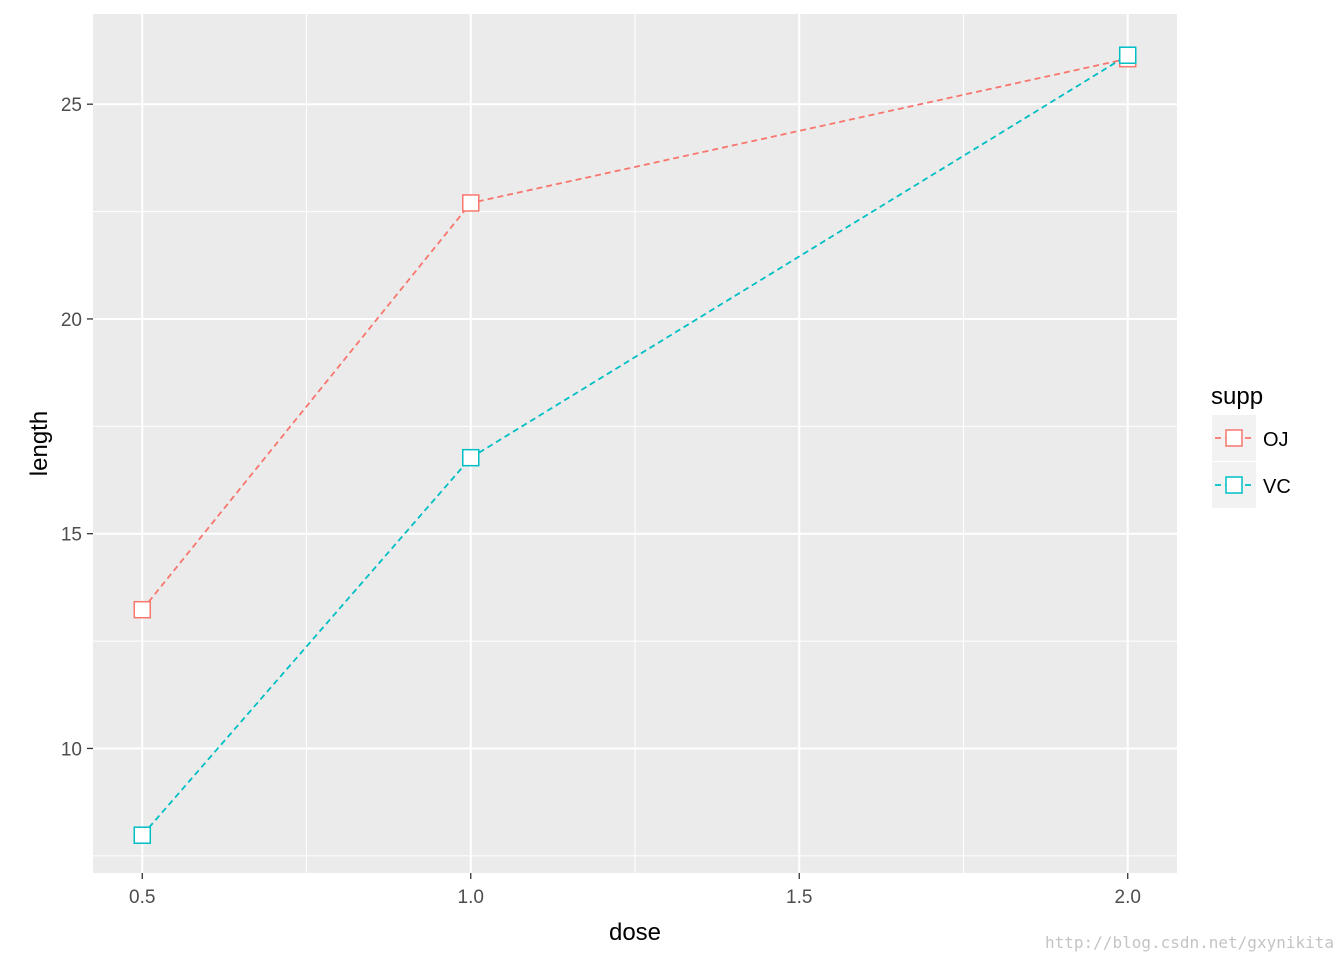 The image size is (1344, 960). Describe the element at coordinates (1277, 487) in the screenshot. I see `legend-label-vc: VC` at that location.